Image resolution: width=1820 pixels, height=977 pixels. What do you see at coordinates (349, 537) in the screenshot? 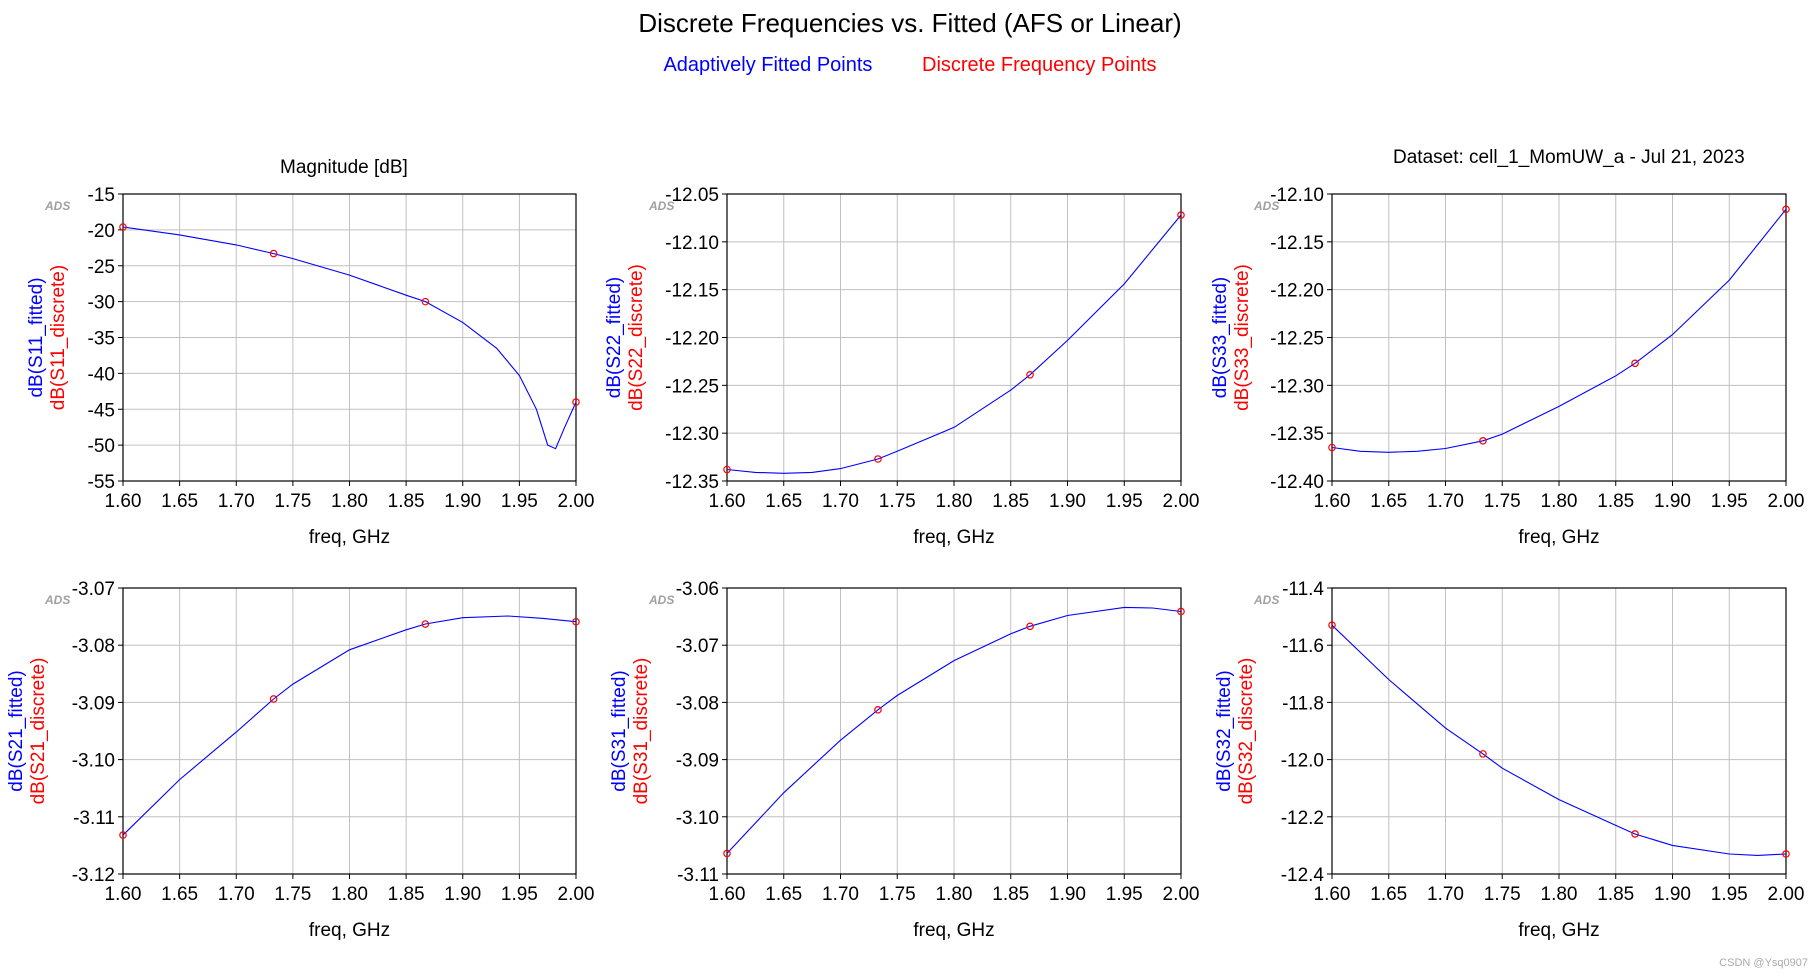
I see `chart1-xlabel: freq, GHz` at bounding box center [349, 537].